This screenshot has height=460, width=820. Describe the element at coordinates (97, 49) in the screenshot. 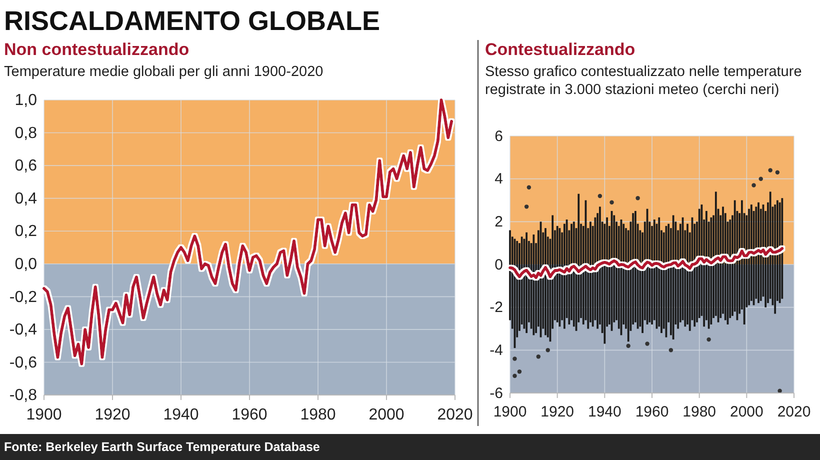

I see `chart-title: Non contestualizzando` at that location.